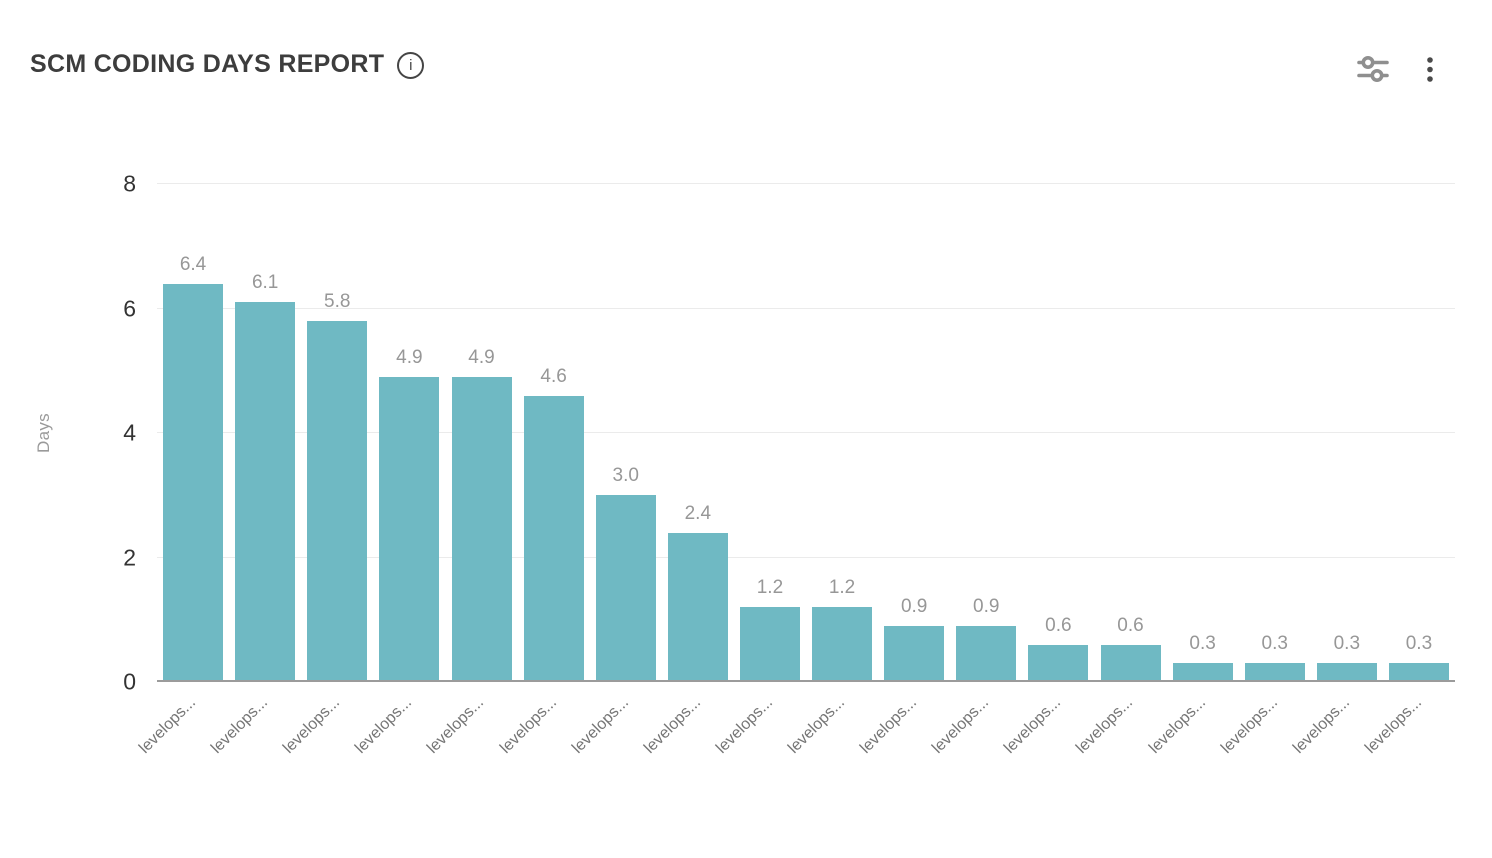 The height and width of the screenshot is (858, 1492). What do you see at coordinates (129, 557) in the screenshot?
I see `y-tick-label: 2` at bounding box center [129, 557].